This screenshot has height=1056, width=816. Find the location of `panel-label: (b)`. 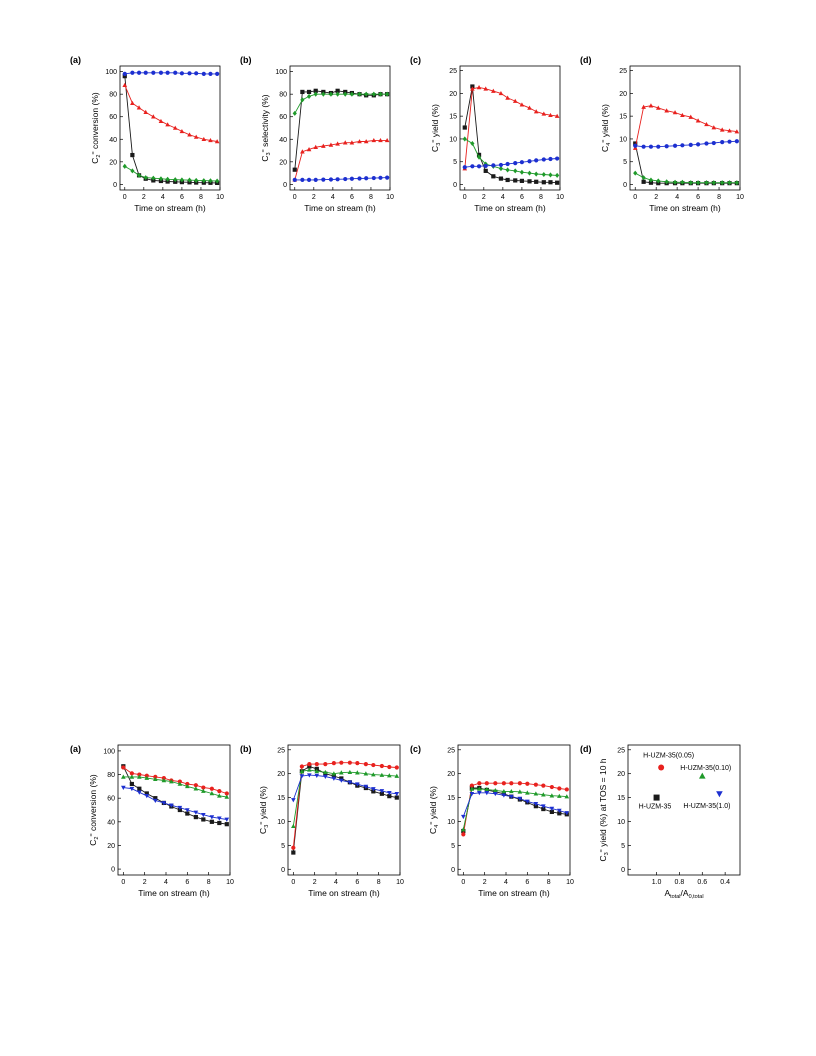

panel-label: (b) is located at coordinates (246, 60).